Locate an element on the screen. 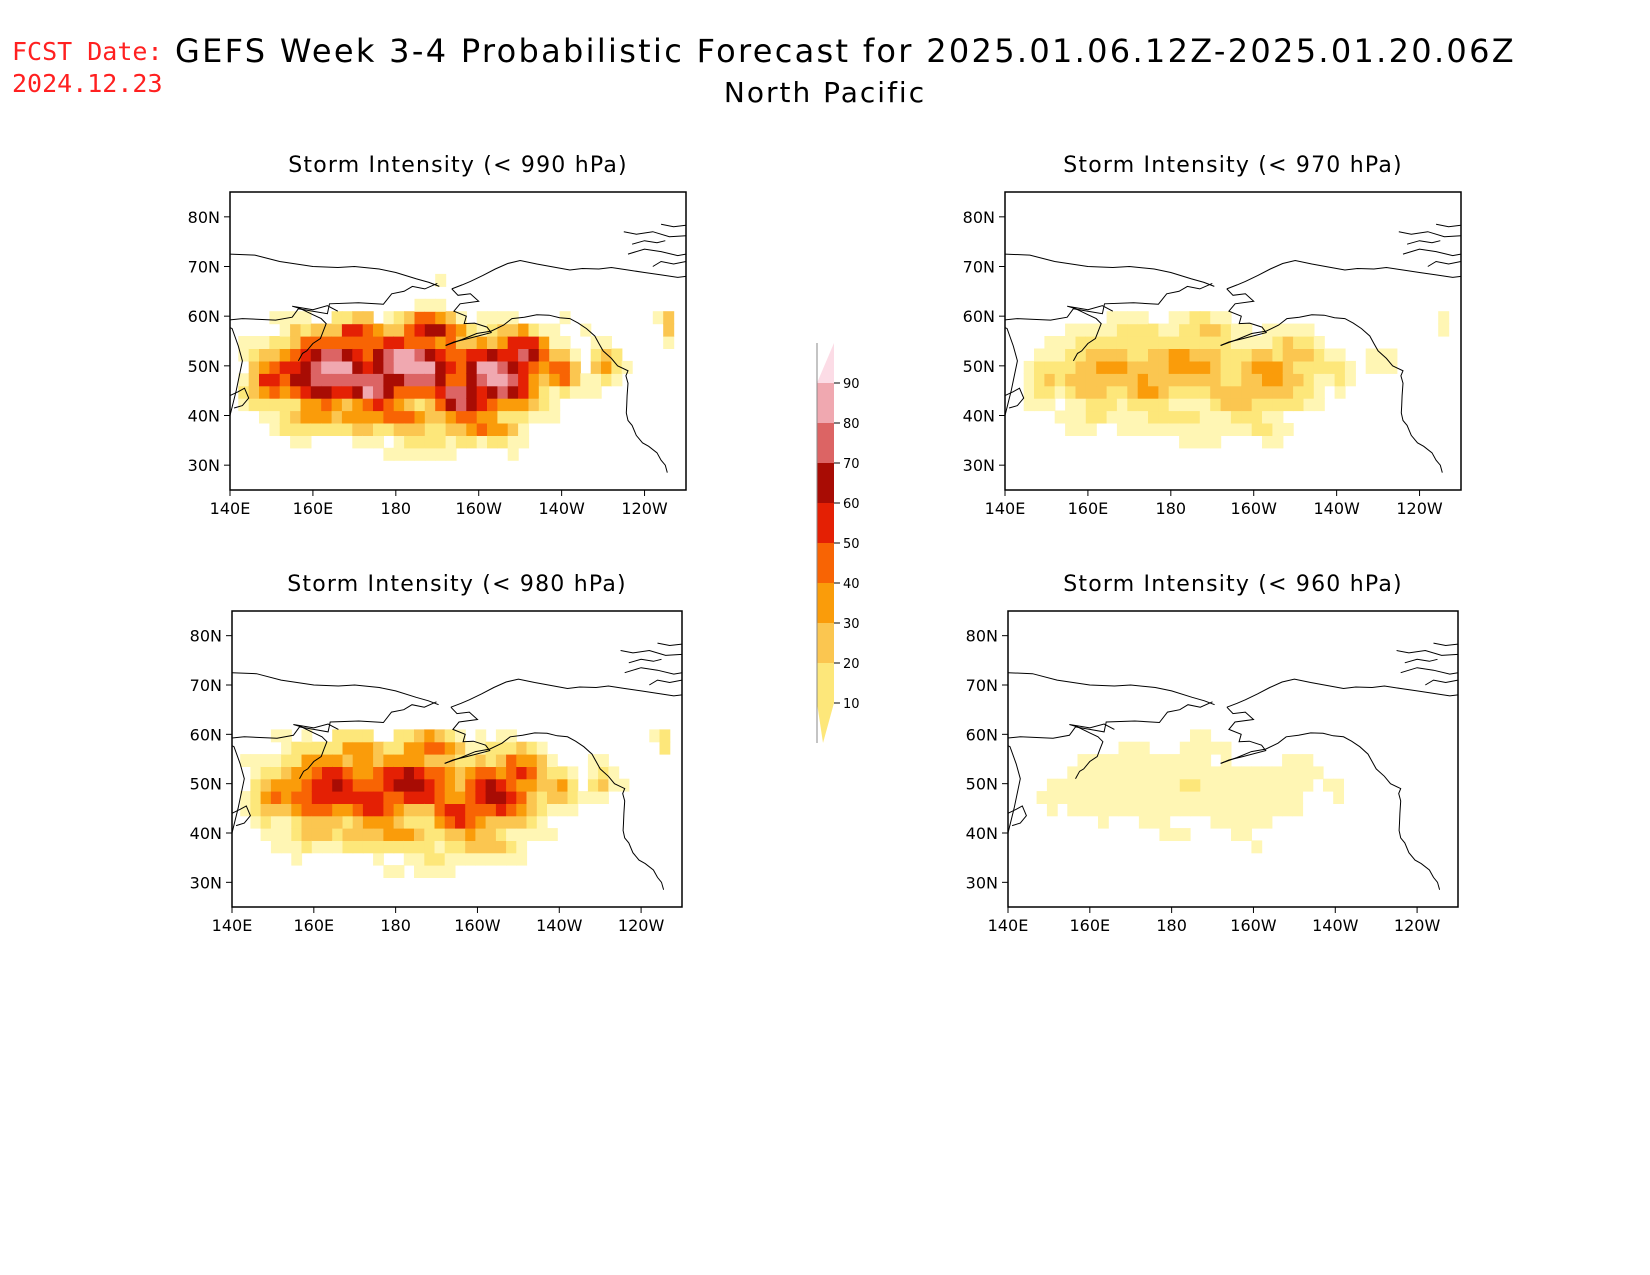 The image size is (1650, 1275). probability-shading is located at coordinates (1236, 380).